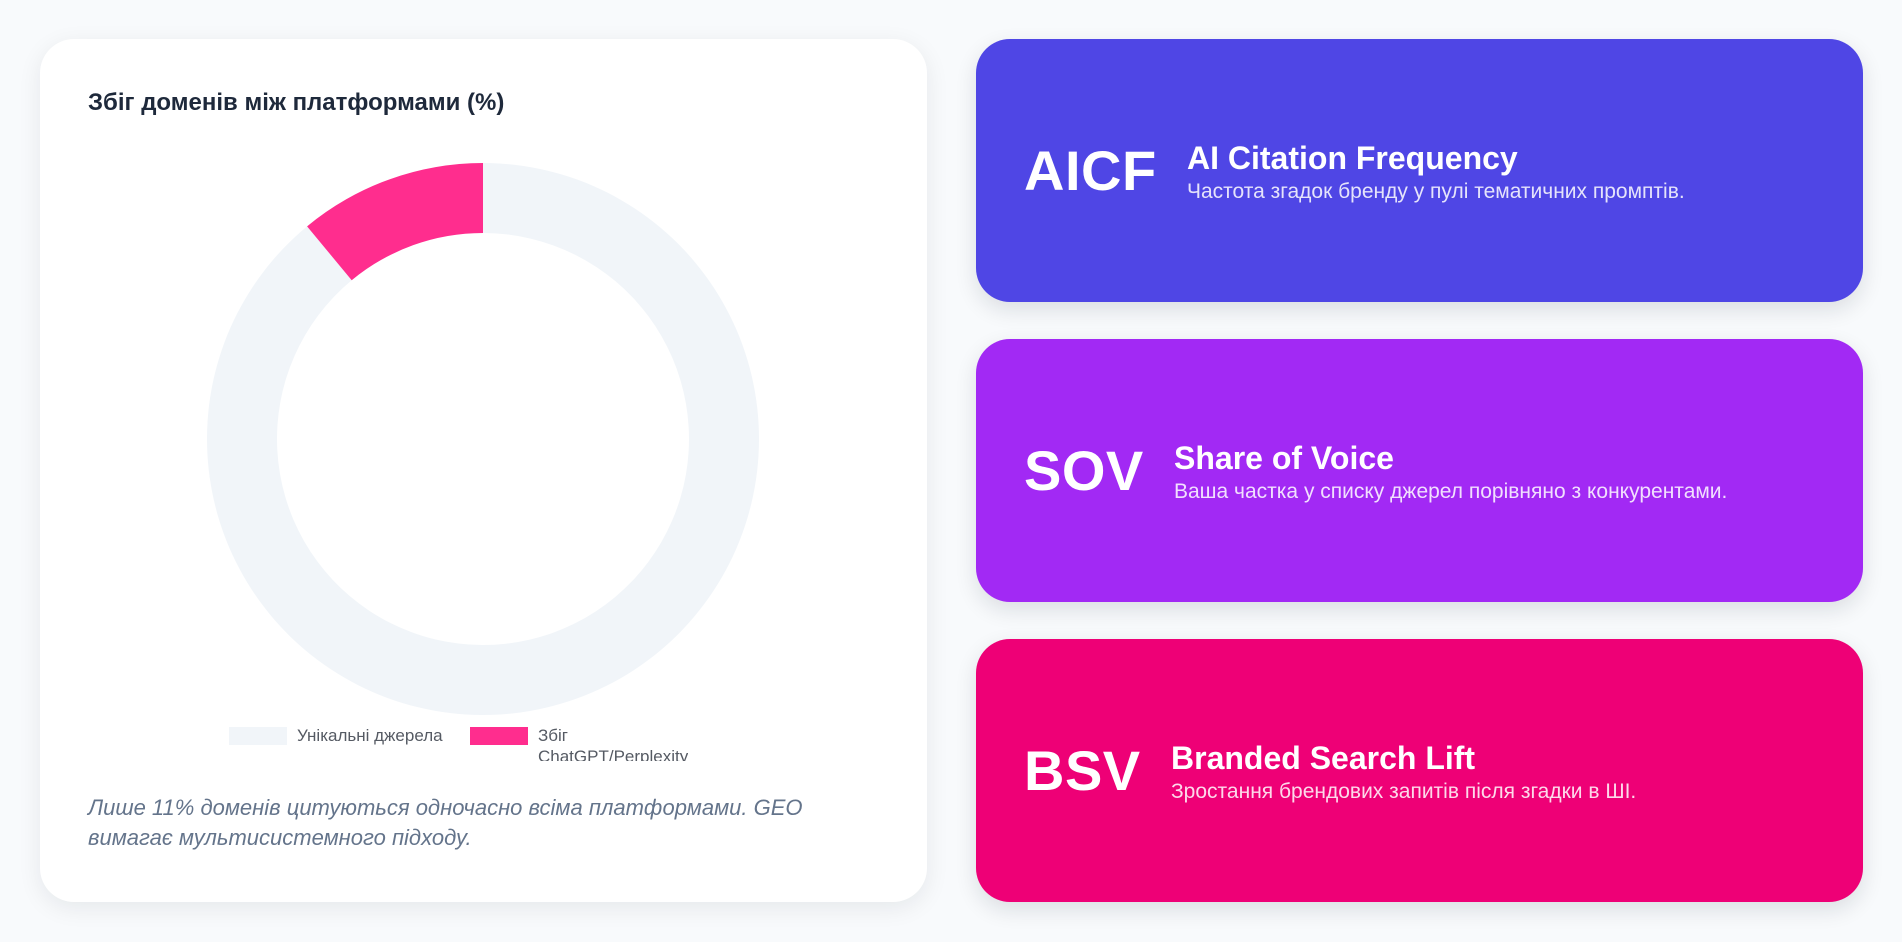 The height and width of the screenshot is (942, 1902). Describe the element at coordinates (296, 102) in the screenshot. I see `chart-title: Збіг доменів між платформами (%)` at that location.